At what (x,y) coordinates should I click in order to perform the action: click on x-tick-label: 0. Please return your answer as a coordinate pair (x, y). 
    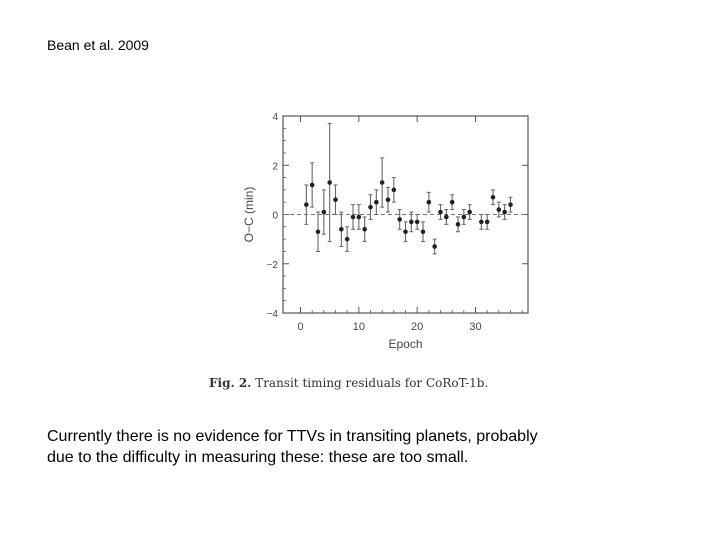
    Looking at the image, I should click on (300, 327).